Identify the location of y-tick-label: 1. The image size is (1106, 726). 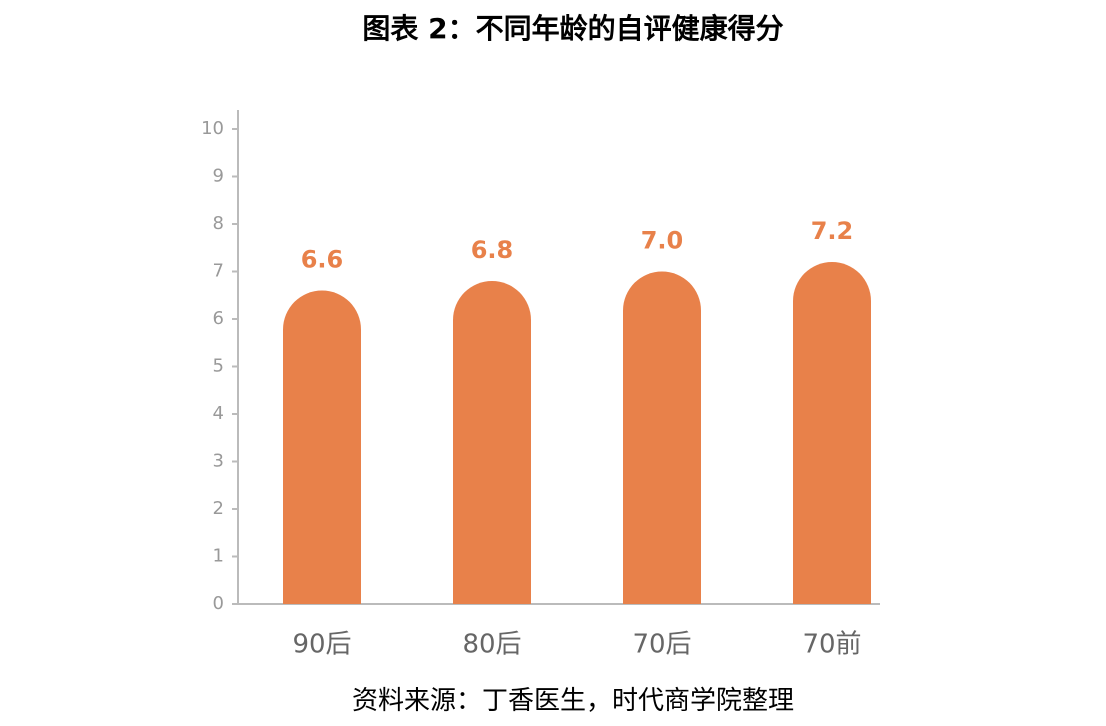
(218, 556).